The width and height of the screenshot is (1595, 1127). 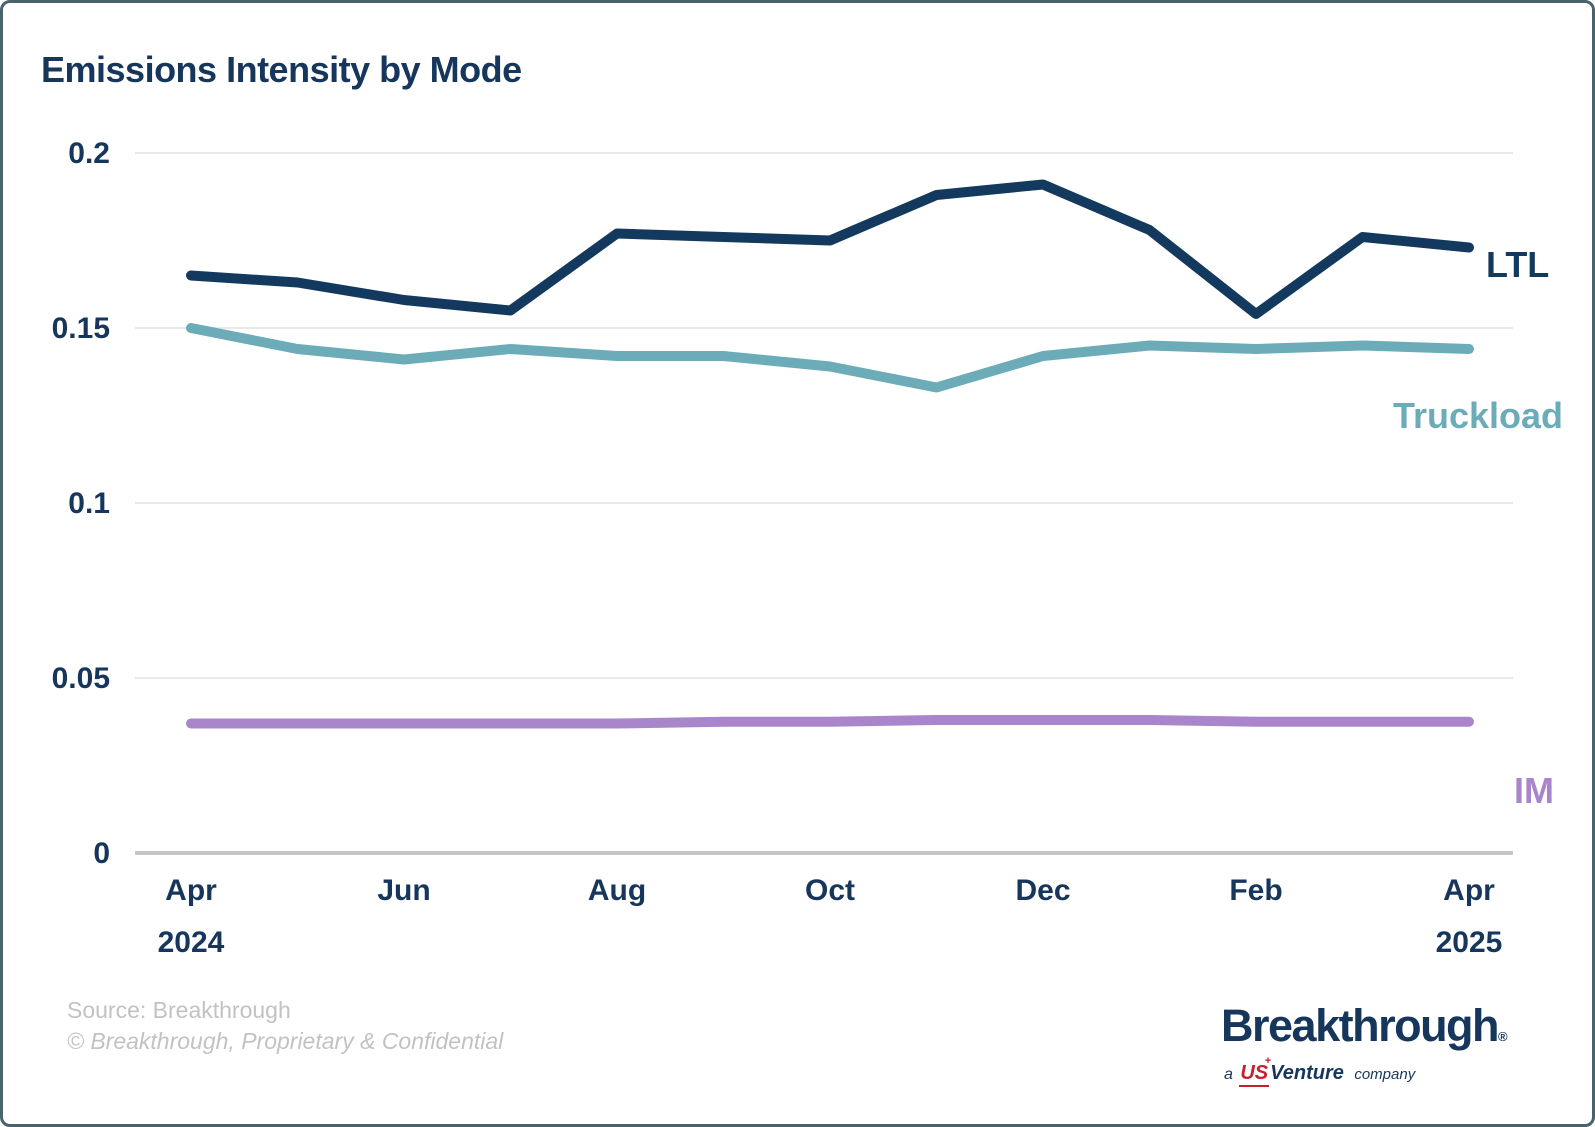 I want to click on usventure-plus-icon: +, so click(x=1268, y=1061).